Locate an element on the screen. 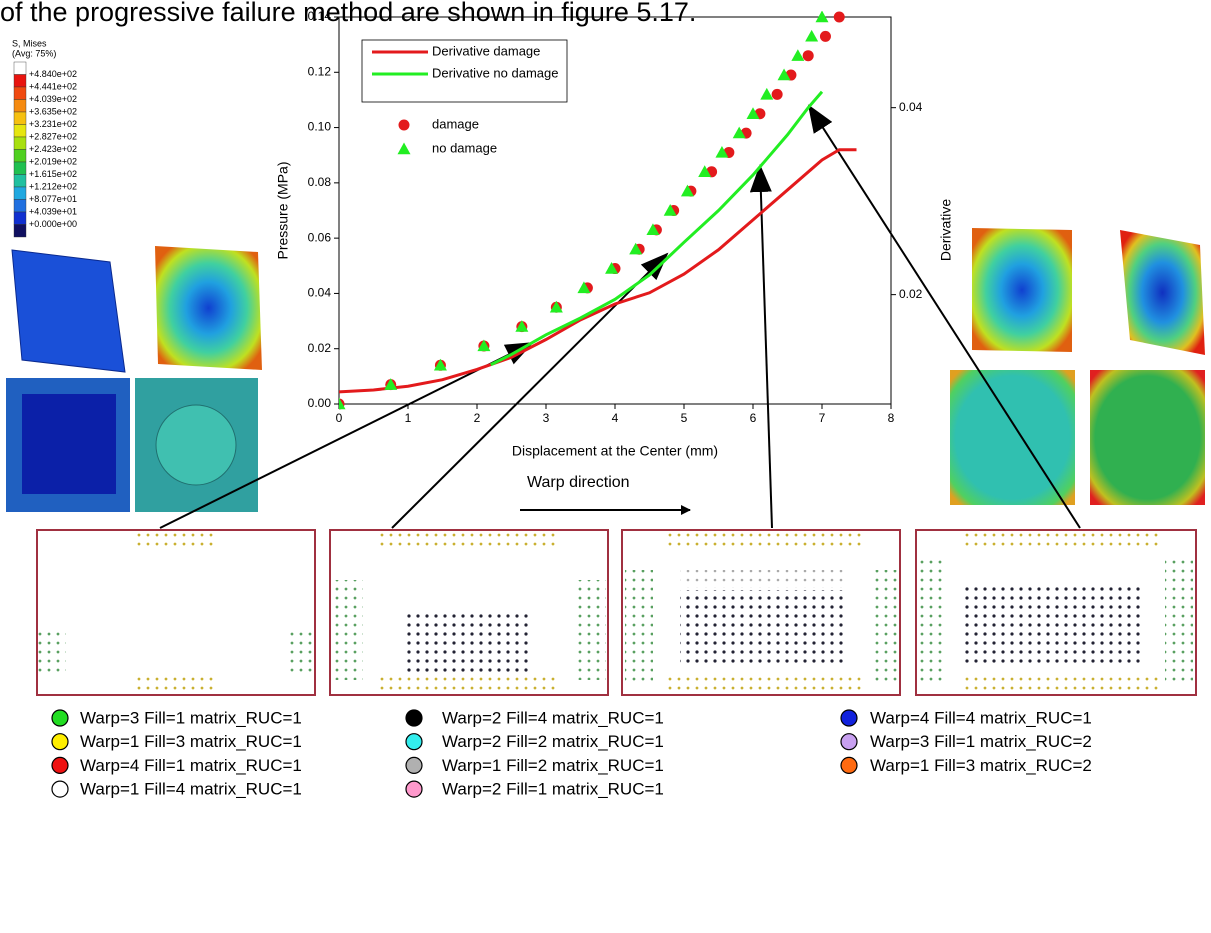 This screenshot has height=933, width=1211. legend-label: Derivative no damage is located at coordinates (495, 72).